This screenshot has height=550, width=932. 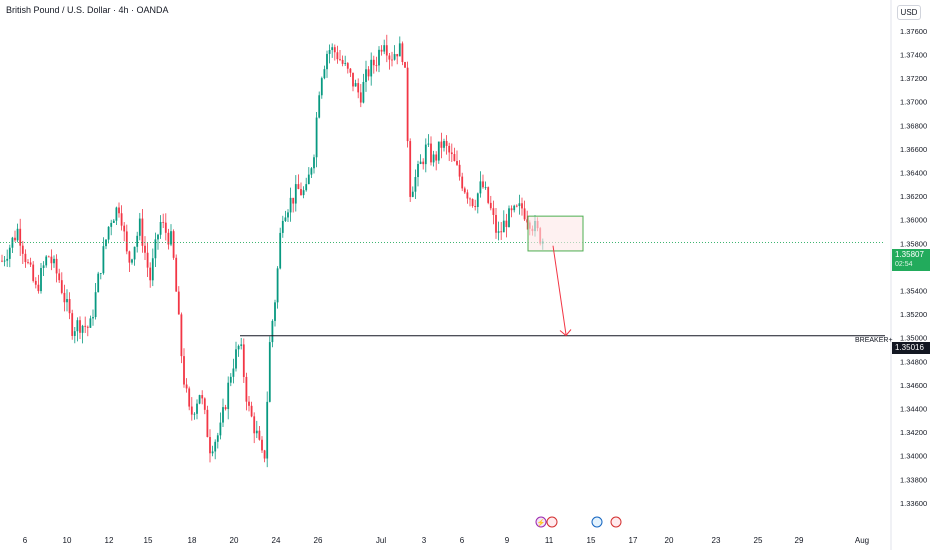 I want to click on time-tick-label: 3, so click(x=424, y=540).